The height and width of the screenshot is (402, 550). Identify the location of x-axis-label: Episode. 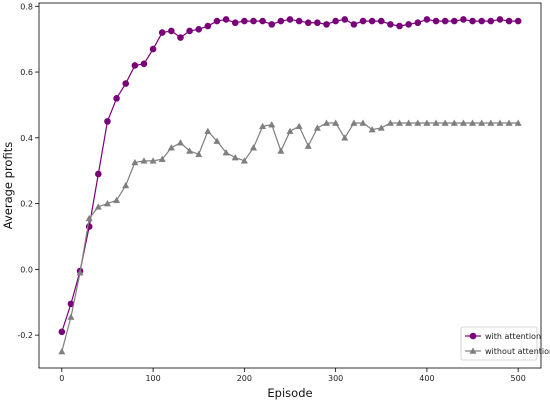
(289, 393).